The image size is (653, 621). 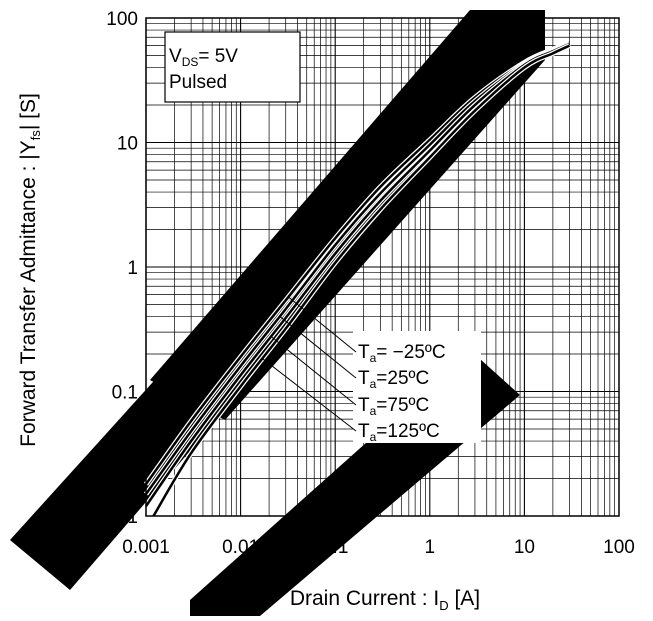 What do you see at coordinates (402, 393) in the screenshot?
I see `series-labels: Ta= −25ºC Ta=25ºC Ta=75ºC Ta=125ºC` at bounding box center [402, 393].